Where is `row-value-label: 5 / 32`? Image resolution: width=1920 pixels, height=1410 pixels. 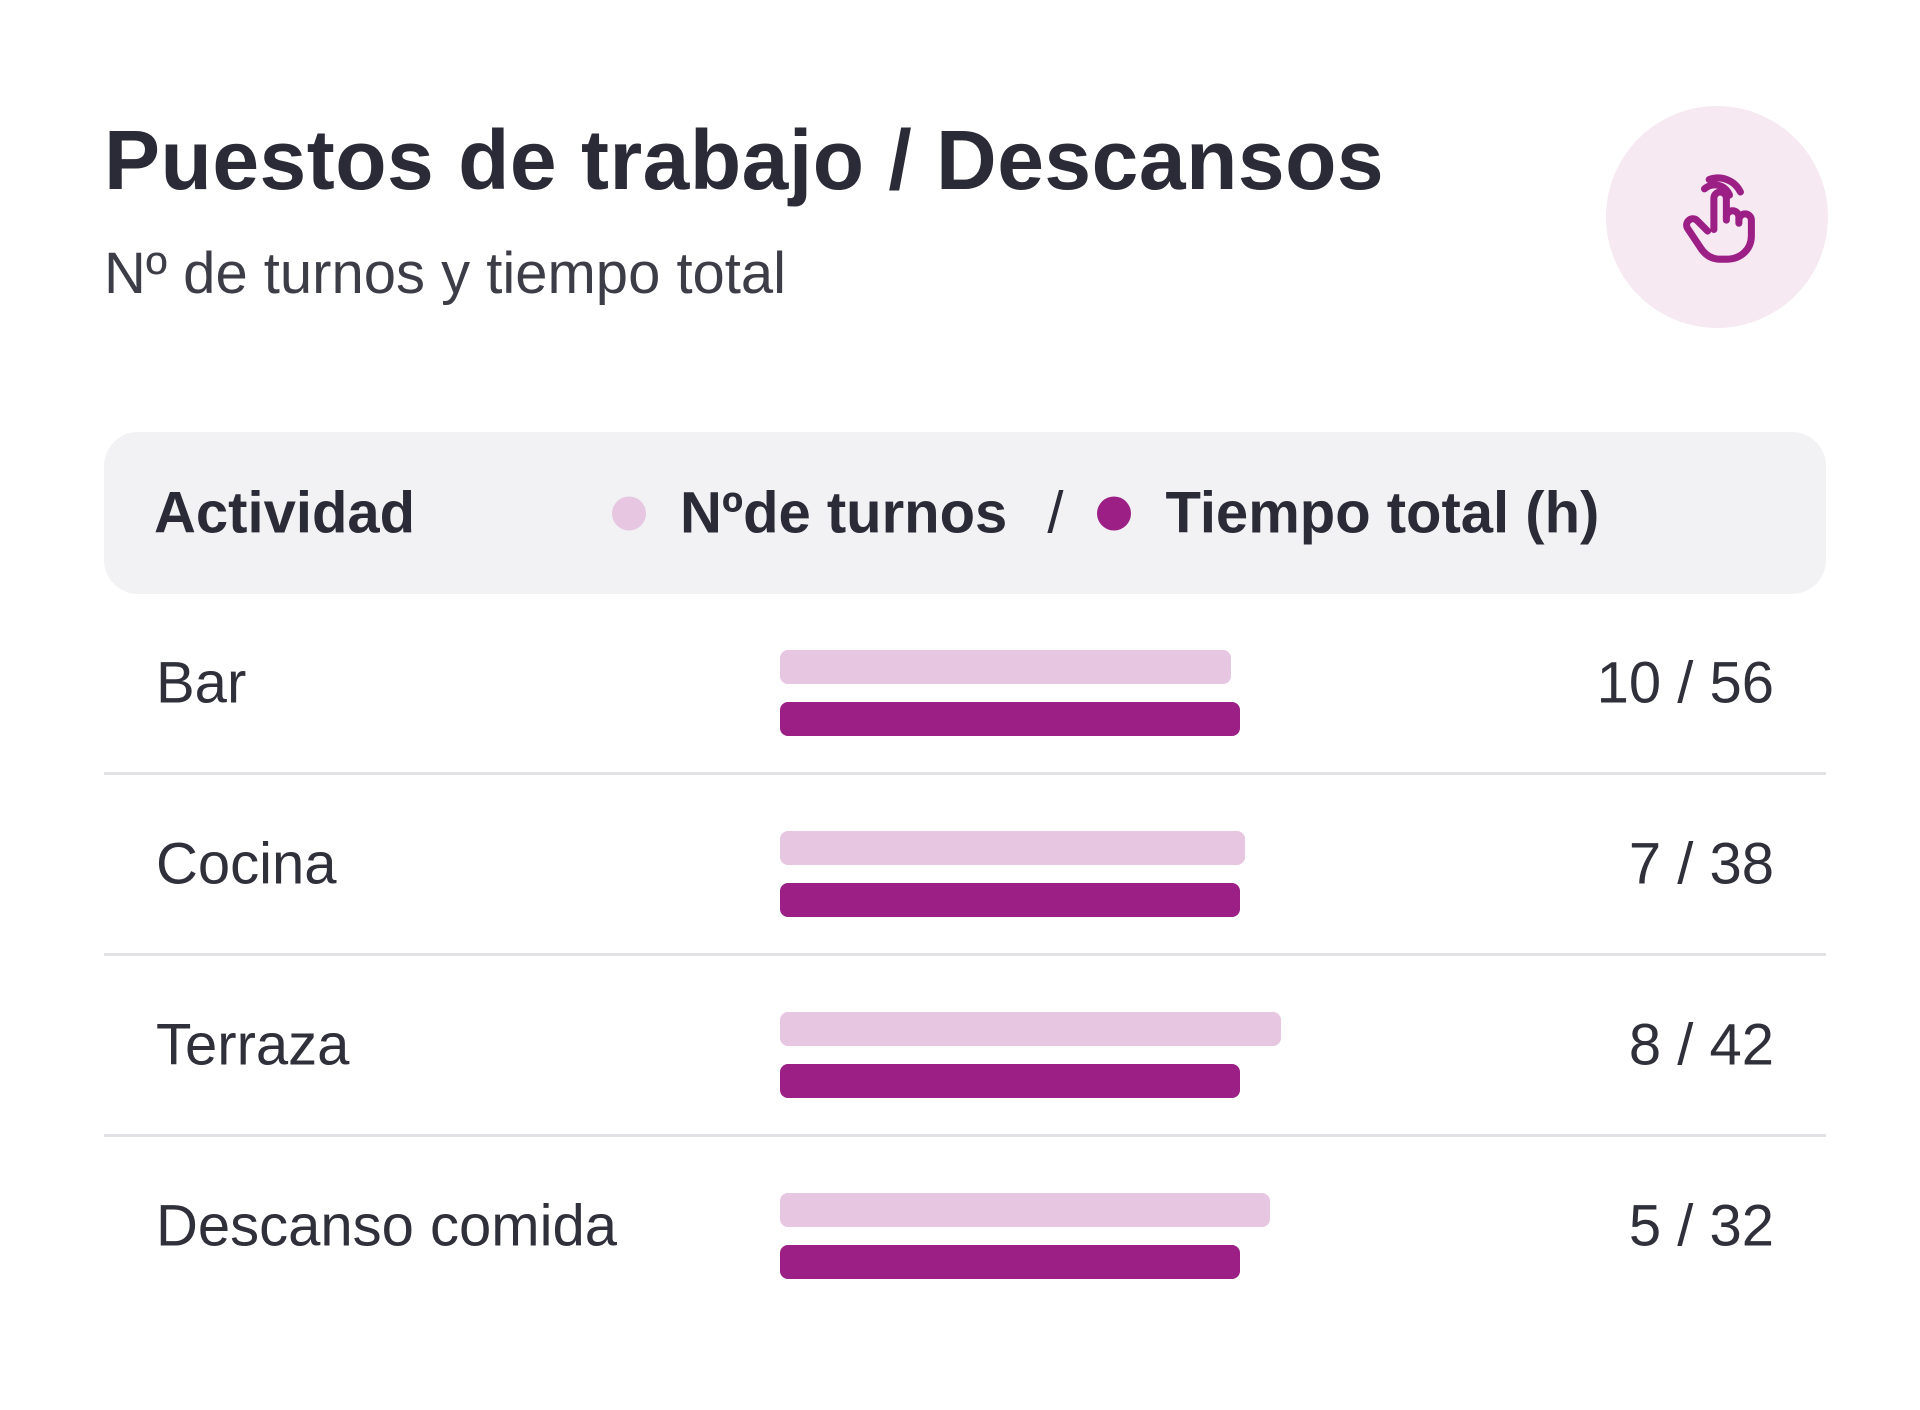
row-value-label: 5 / 32 is located at coordinates (1701, 1226).